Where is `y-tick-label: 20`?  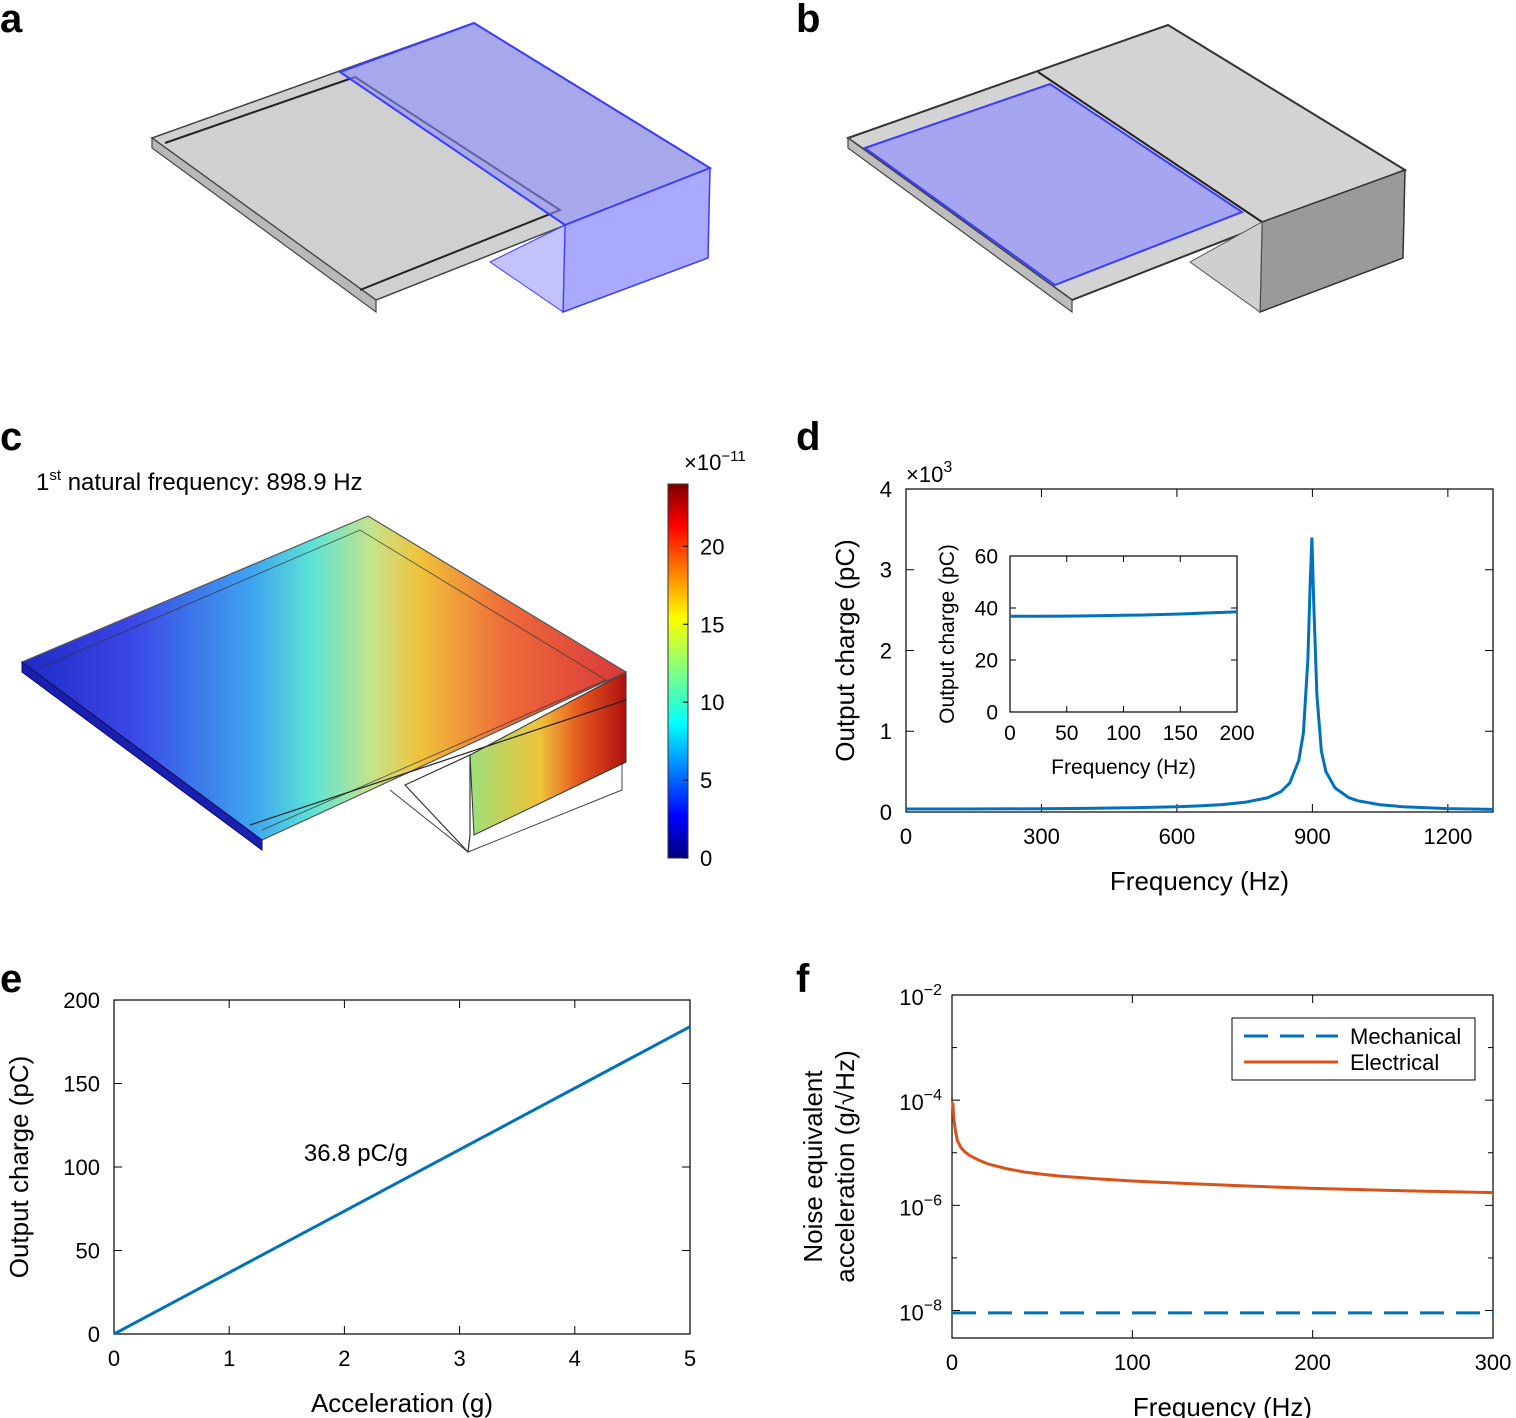
y-tick-label: 20 is located at coordinates (986, 661).